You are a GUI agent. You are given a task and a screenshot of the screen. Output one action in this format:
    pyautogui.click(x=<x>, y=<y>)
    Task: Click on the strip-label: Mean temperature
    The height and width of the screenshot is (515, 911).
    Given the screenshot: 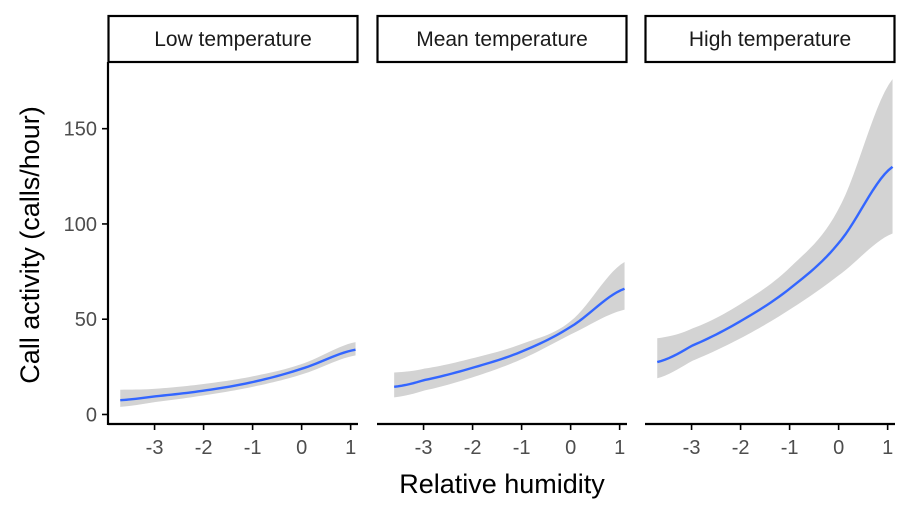 What is the action you would take?
    pyautogui.click(x=502, y=39)
    